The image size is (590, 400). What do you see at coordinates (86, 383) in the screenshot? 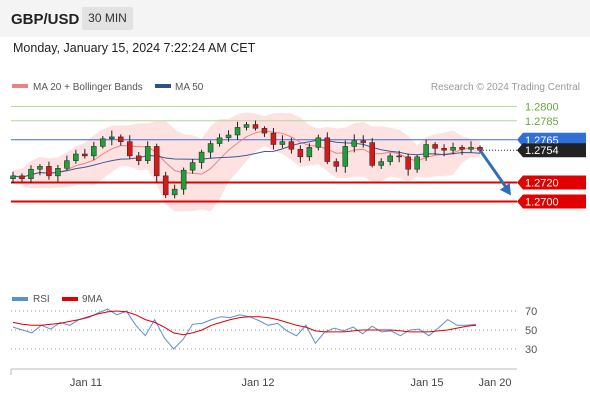
I see `x-label-jan-11: Jan 11` at bounding box center [86, 383].